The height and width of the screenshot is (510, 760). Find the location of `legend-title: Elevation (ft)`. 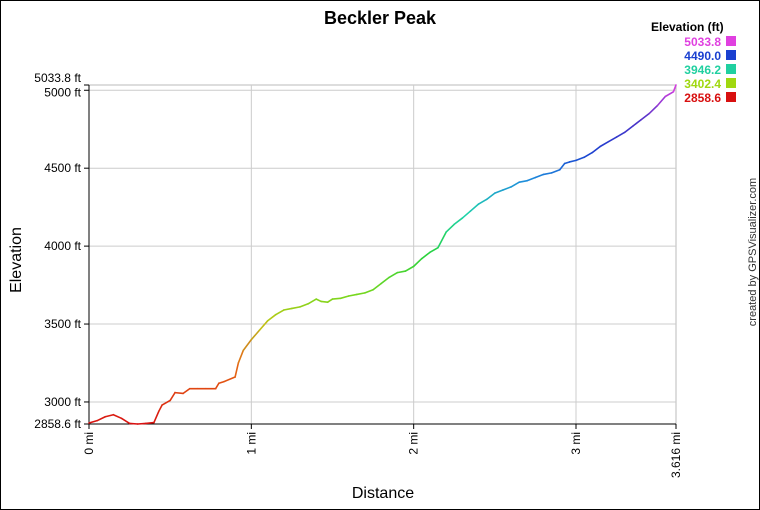

legend-title: Elevation (ft) is located at coordinates (687, 27).